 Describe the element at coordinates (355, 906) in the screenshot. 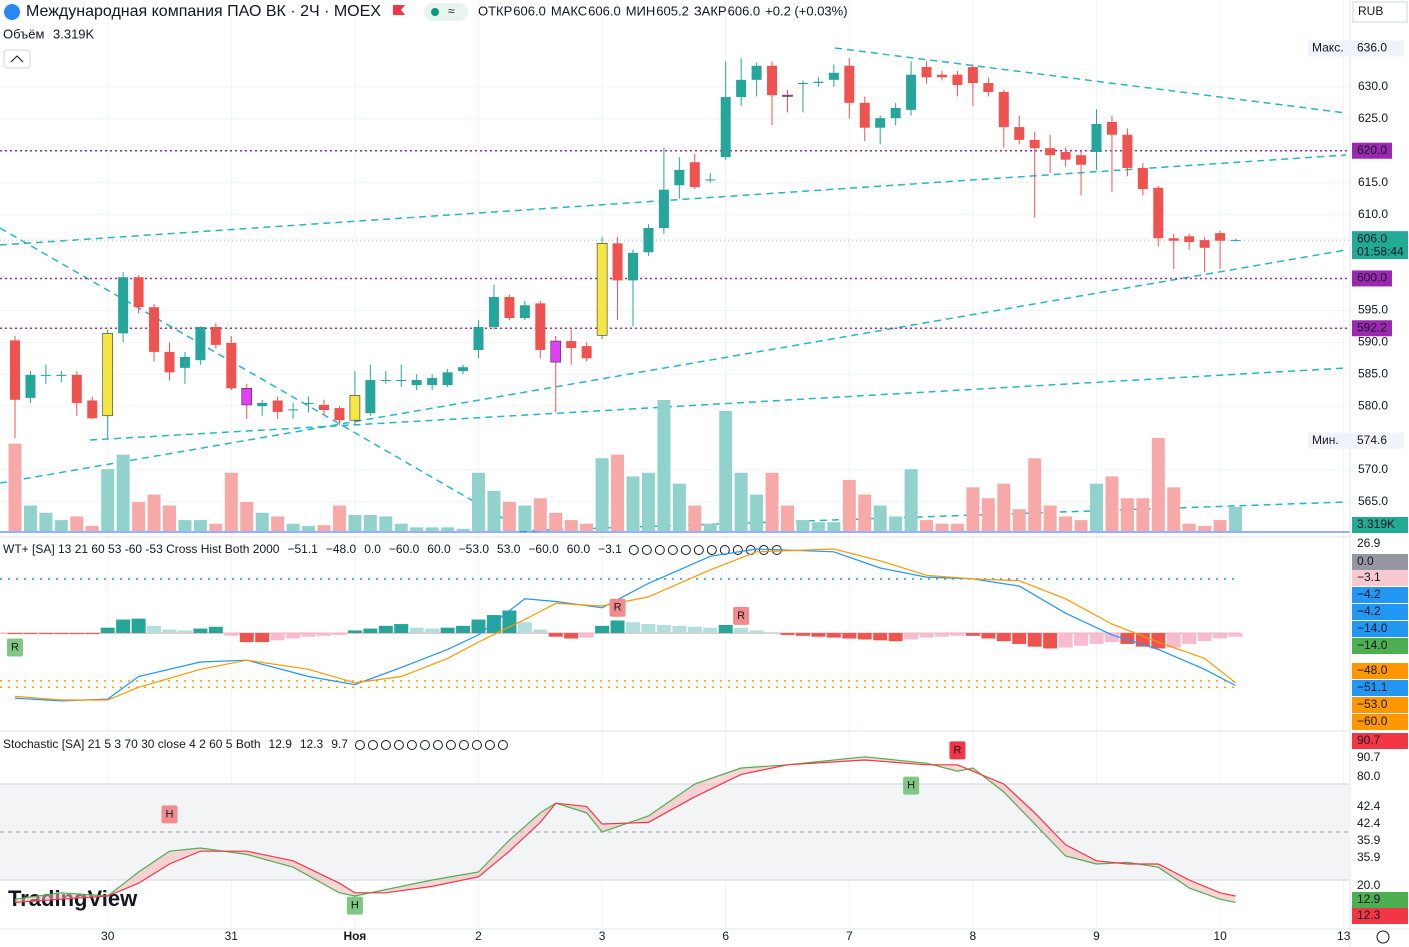

I see `signal-label: H` at that location.